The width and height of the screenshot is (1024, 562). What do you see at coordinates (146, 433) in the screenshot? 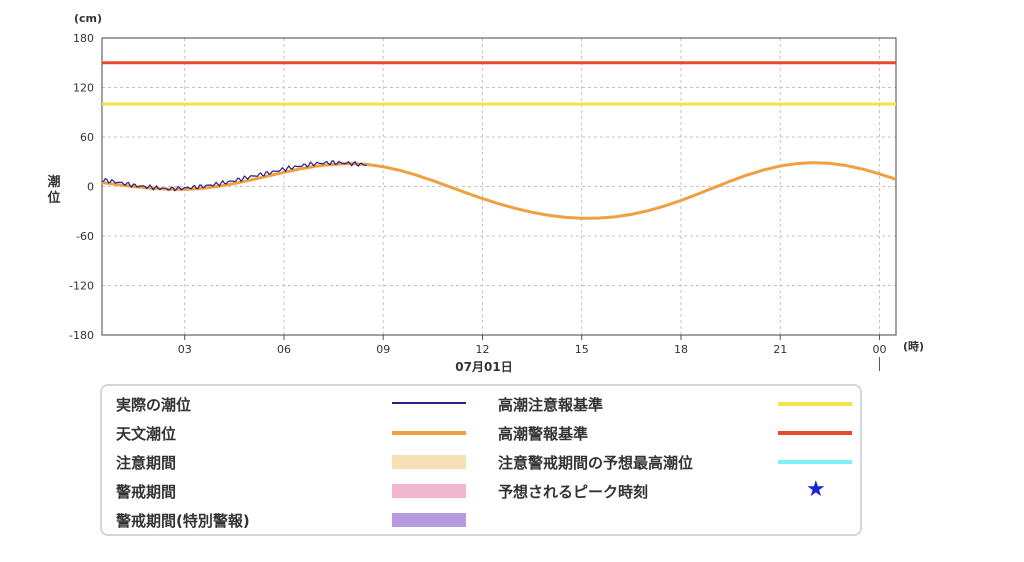
I see `legend-label: 天文潮位` at bounding box center [146, 433].